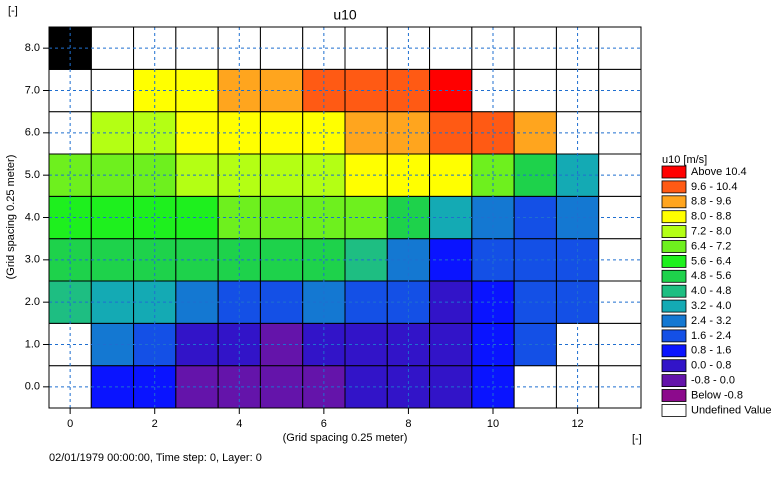  Describe the element at coordinates (32, 344) in the screenshot. I see `y-tick-label: 1.0` at that location.